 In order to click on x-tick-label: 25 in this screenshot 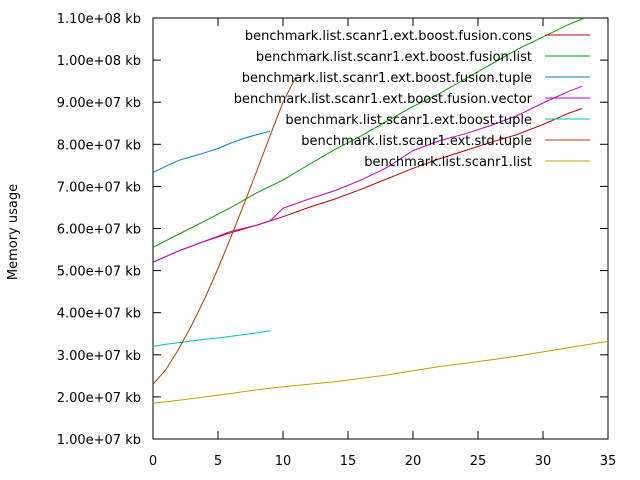, I will do `click(478, 461)`.